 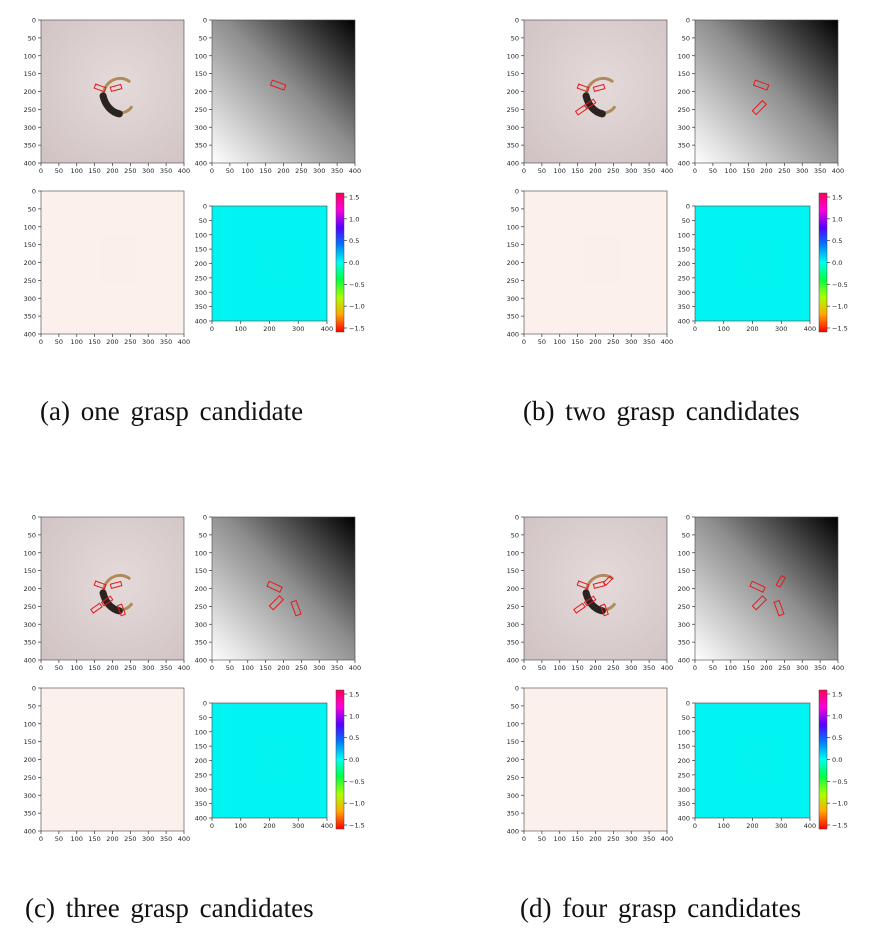 I want to click on rgb-ytick-label: 400, so click(x=30, y=164).